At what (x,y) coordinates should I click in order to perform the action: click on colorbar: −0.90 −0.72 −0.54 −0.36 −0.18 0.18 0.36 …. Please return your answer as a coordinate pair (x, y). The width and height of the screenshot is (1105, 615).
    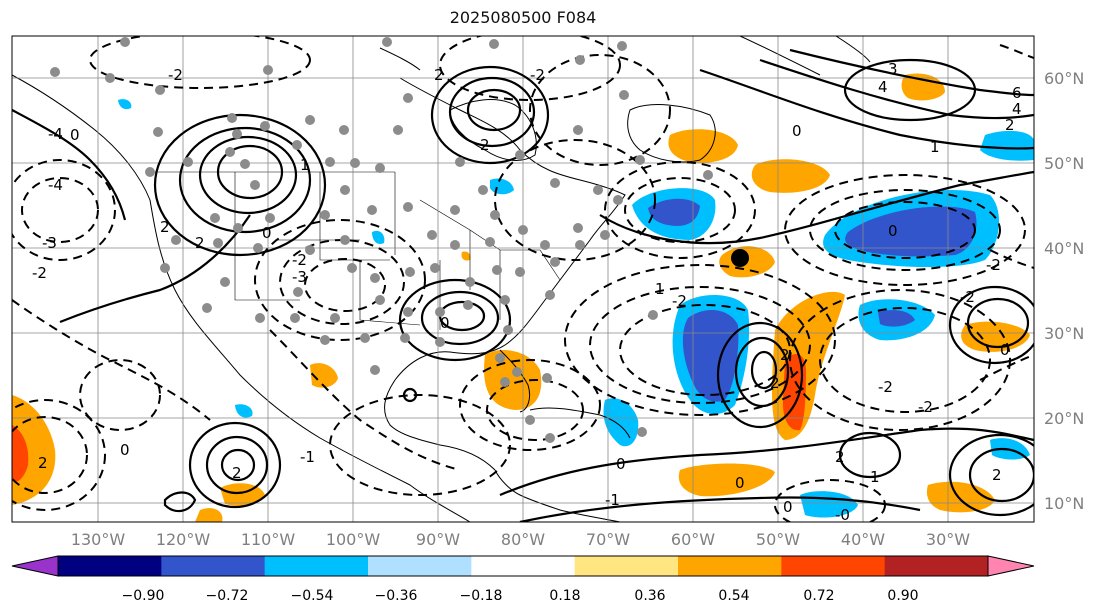
    Looking at the image, I should click on (523, 579).